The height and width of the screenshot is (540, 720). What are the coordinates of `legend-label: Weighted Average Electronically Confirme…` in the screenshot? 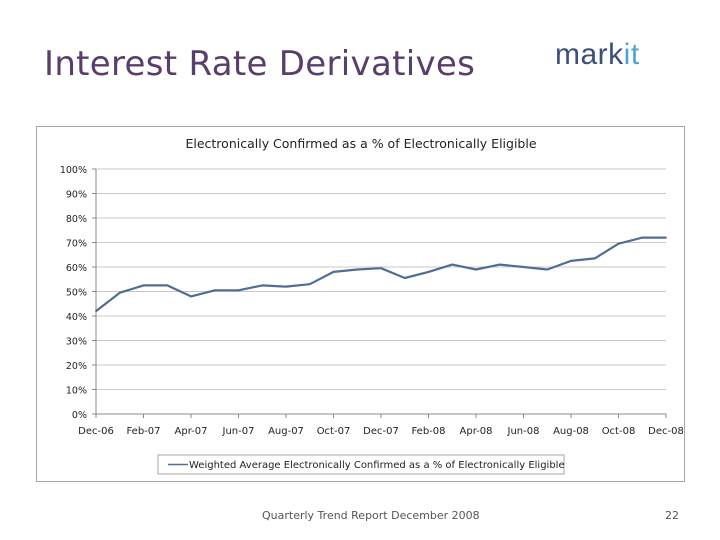 It's located at (377, 465).